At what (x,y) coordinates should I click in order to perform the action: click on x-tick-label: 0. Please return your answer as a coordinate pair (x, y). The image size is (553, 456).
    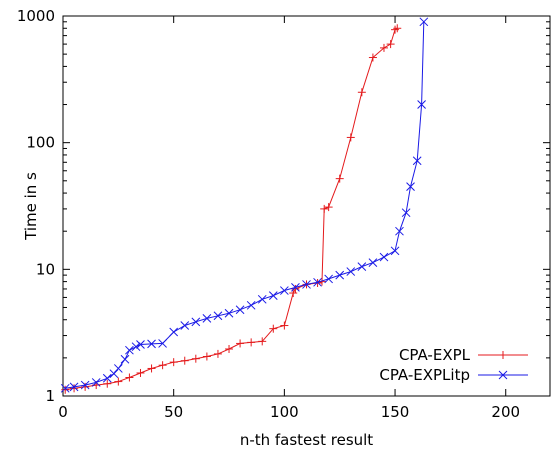
    Looking at the image, I should click on (63, 412).